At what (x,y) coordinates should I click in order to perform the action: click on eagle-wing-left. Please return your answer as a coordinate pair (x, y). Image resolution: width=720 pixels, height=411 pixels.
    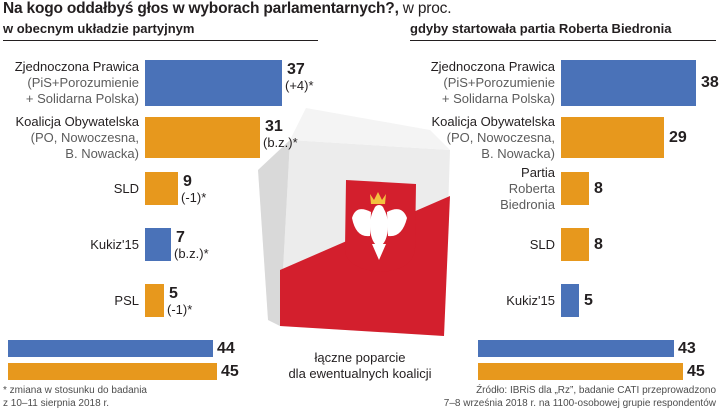
    Looking at the image, I should click on (361, 223).